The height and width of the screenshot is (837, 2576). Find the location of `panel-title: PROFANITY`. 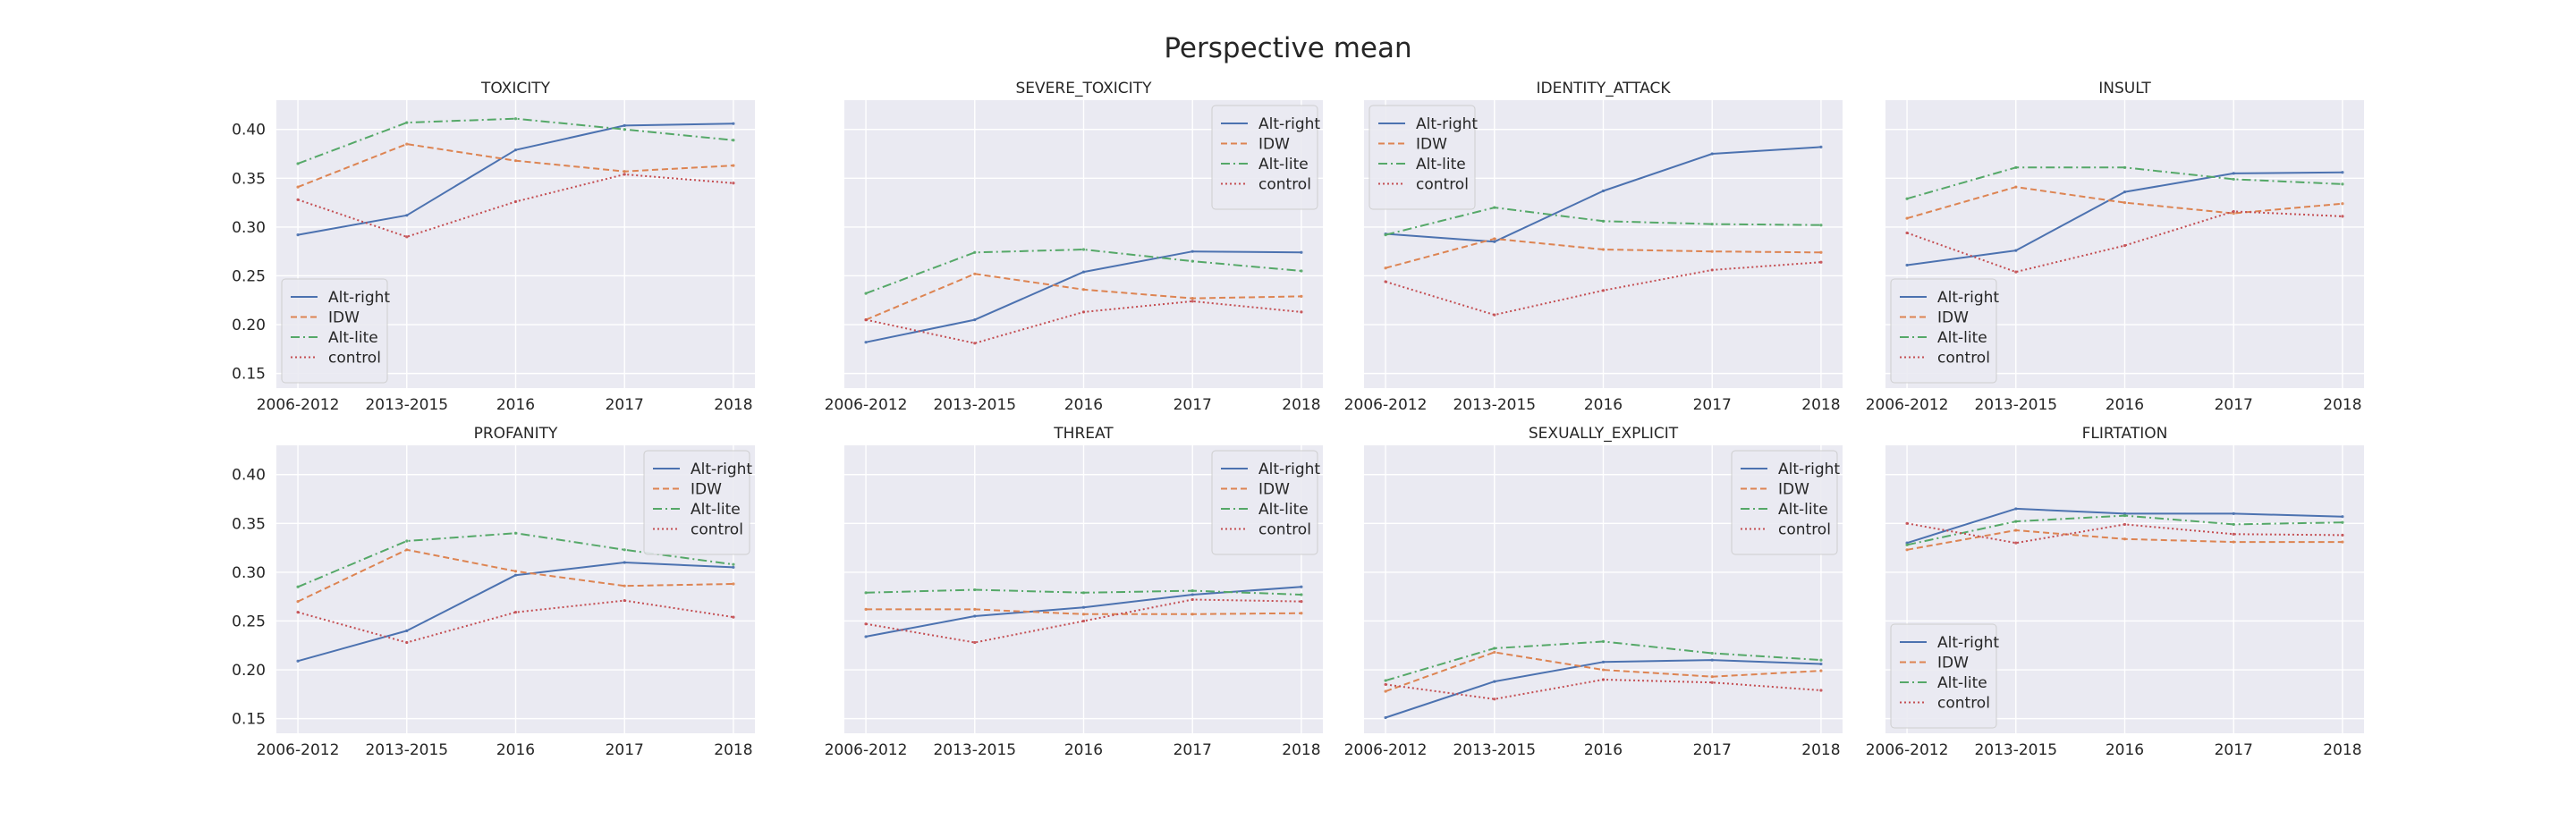

panel-title: PROFANITY is located at coordinates (516, 434).